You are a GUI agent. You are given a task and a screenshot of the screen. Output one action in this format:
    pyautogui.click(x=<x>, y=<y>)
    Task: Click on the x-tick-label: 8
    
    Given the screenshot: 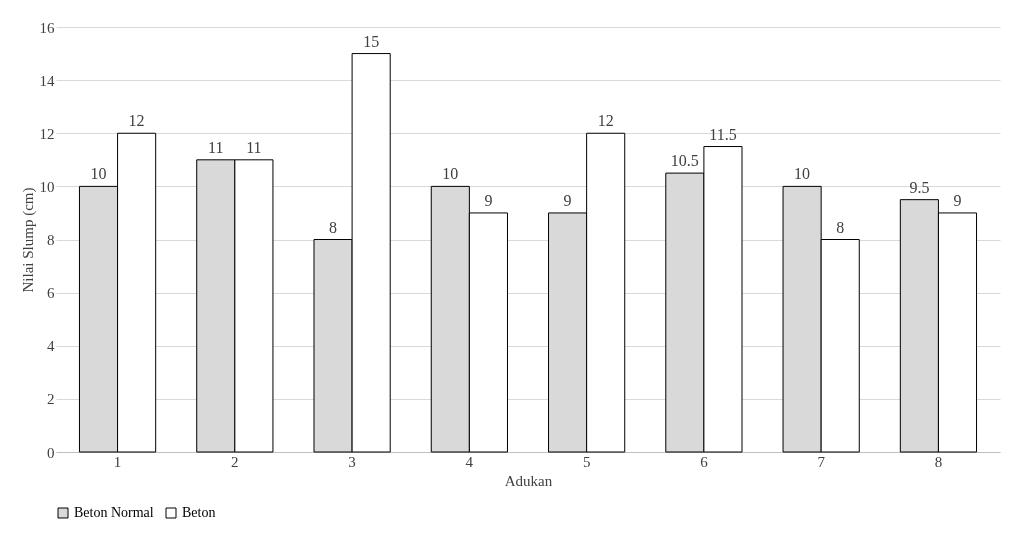 What is the action you would take?
    pyautogui.click(x=938, y=461)
    